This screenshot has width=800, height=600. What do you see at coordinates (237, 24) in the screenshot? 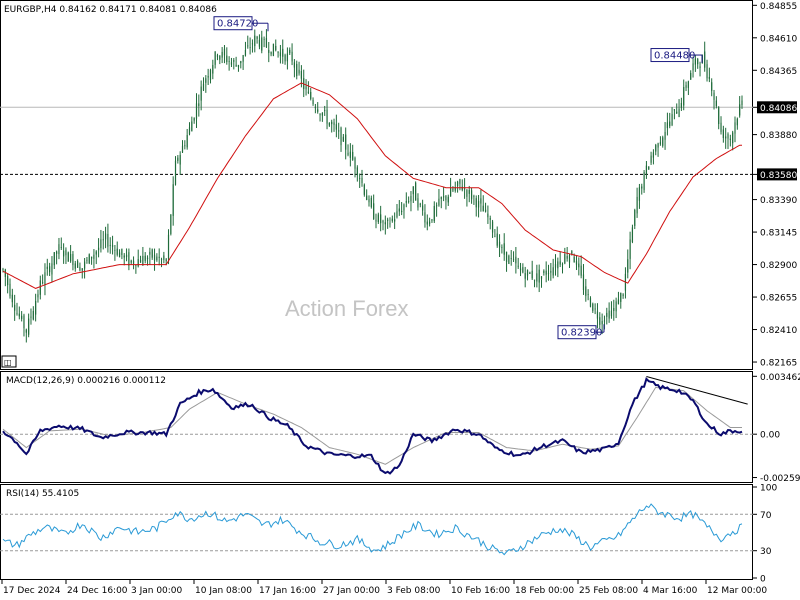
I see `callout-label: 0.84720` at bounding box center [237, 24].